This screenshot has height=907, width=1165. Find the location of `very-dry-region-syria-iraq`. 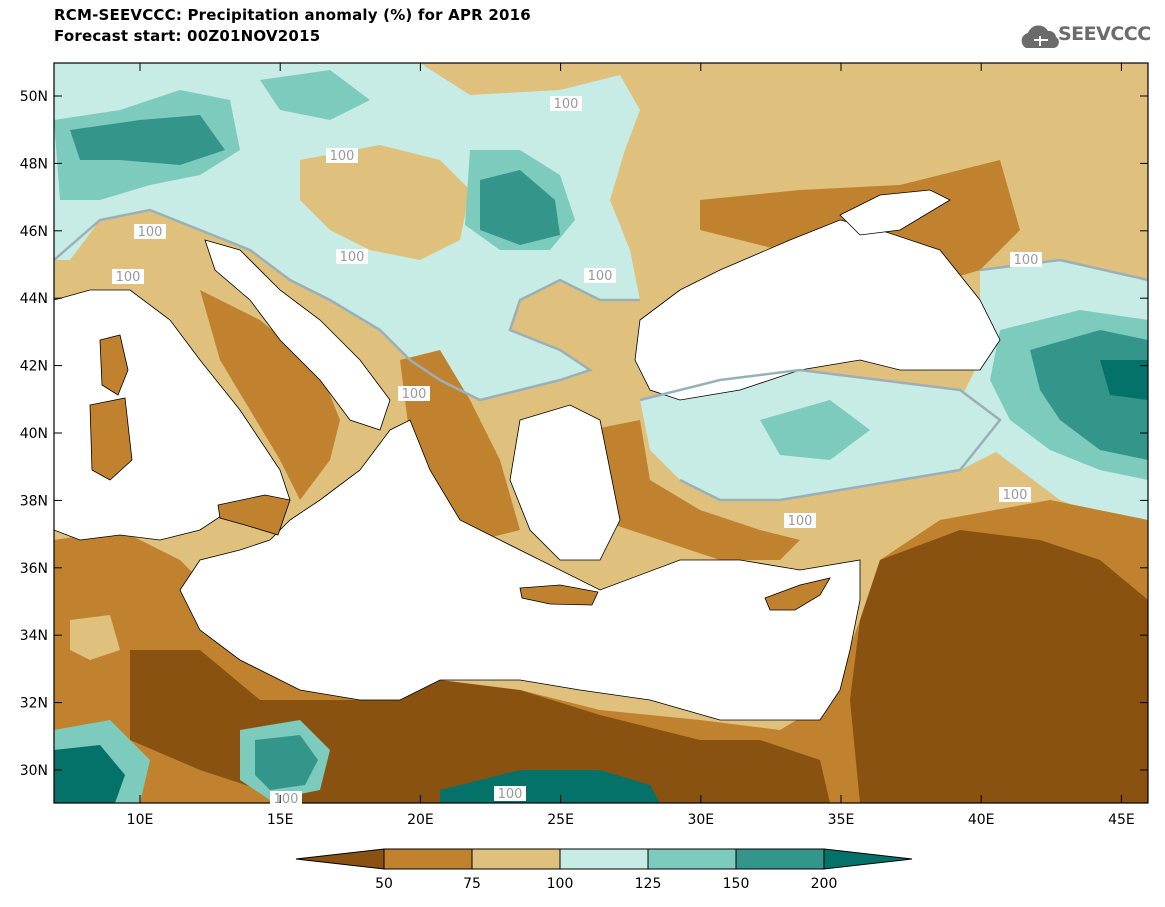

very-dry-region-syria-iraq is located at coordinates (999, 666).